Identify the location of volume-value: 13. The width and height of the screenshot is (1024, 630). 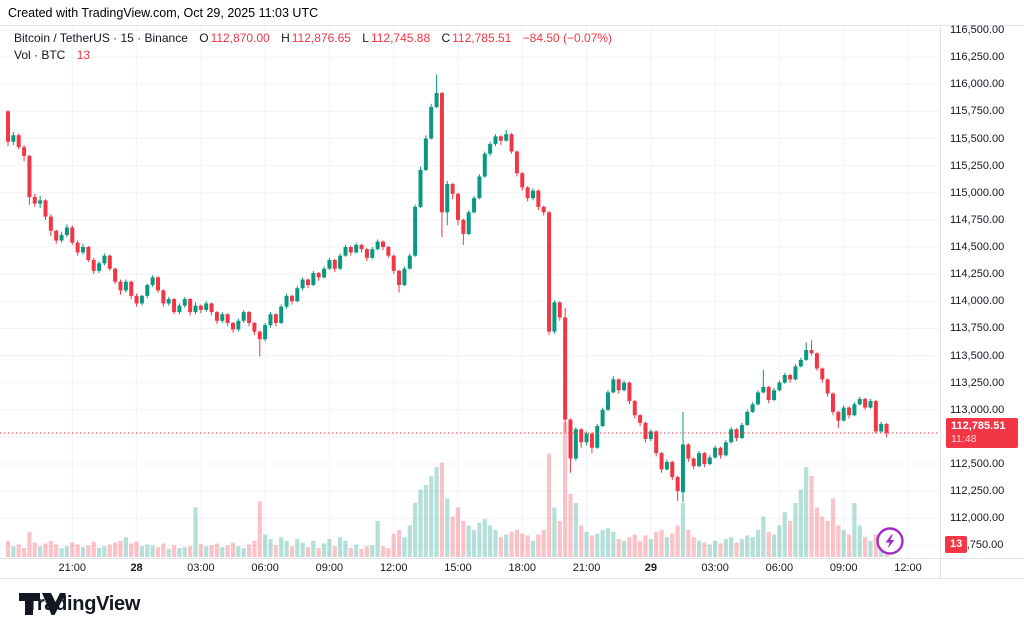
(83, 55).